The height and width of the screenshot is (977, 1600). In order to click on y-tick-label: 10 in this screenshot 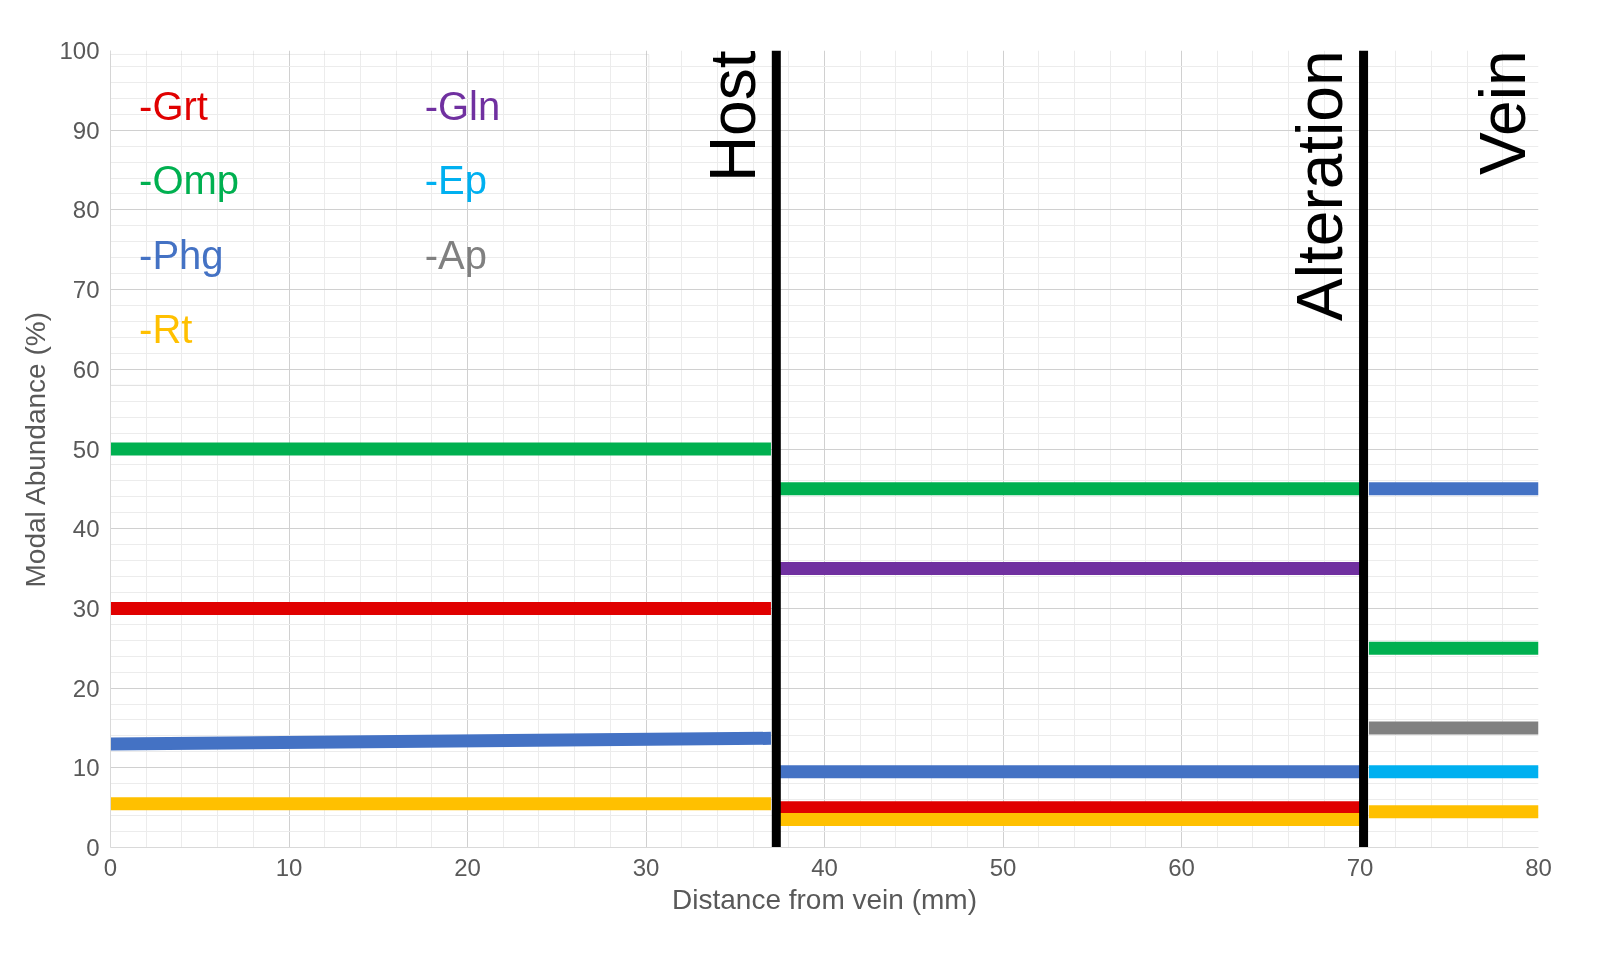, I will do `click(86, 768)`.